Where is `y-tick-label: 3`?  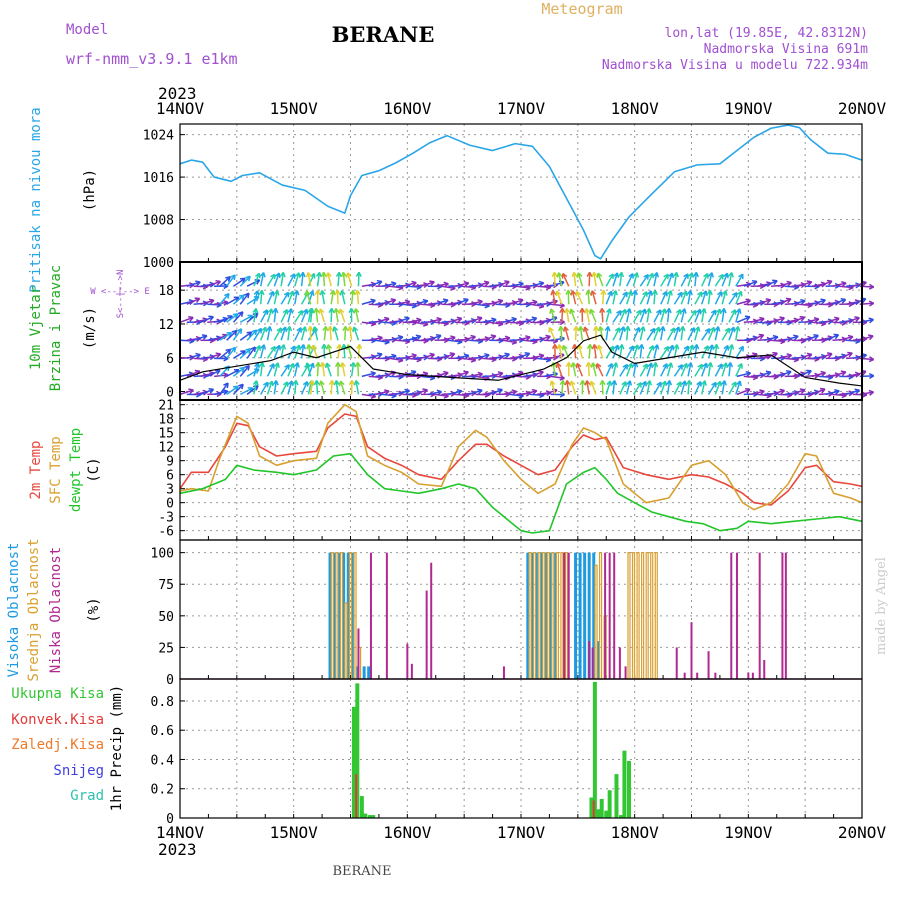 y-tick-label: 3 is located at coordinates (170, 490).